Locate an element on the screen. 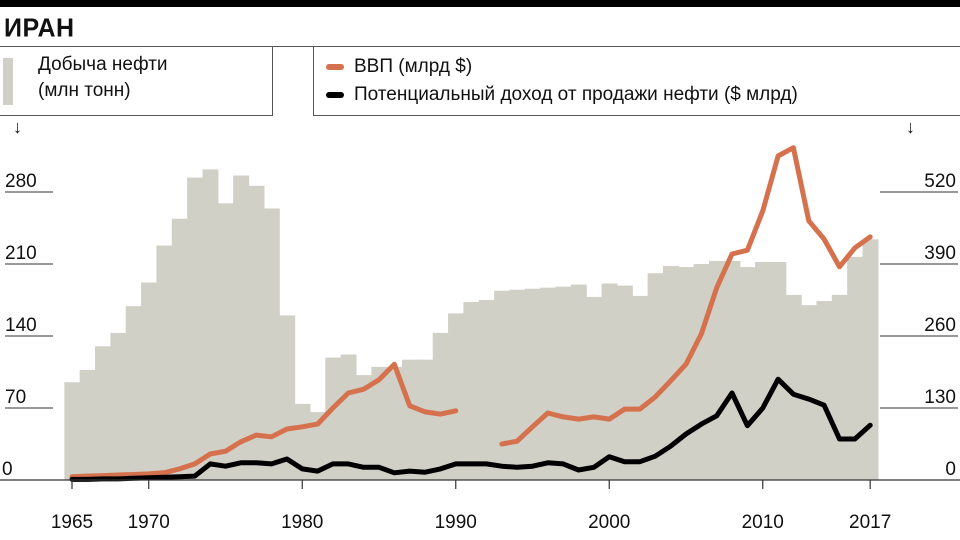  left-tick-label: 210 is located at coordinates (21, 253).